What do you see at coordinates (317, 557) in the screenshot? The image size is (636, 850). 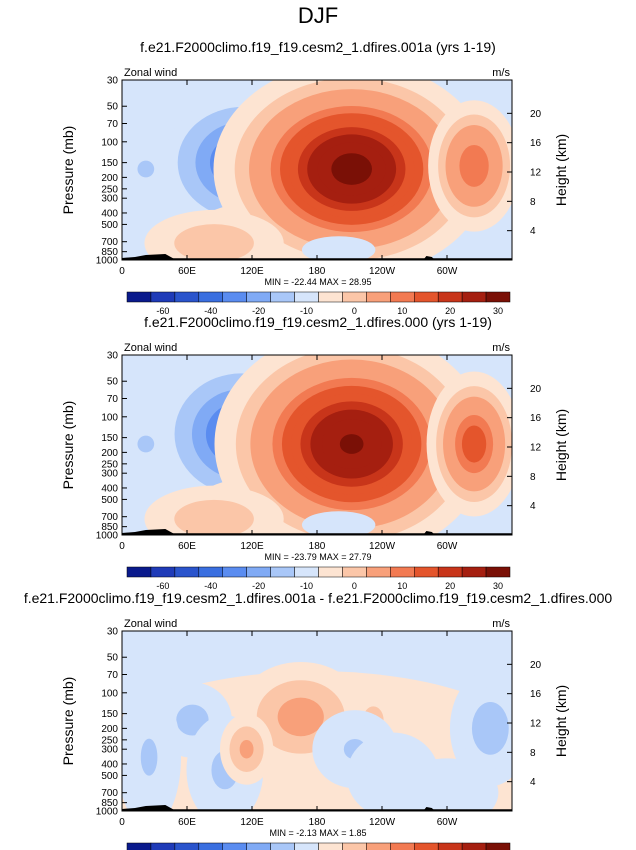 I see `stats-label: MIN = -23.79 MAX = 27.79` at bounding box center [317, 557].